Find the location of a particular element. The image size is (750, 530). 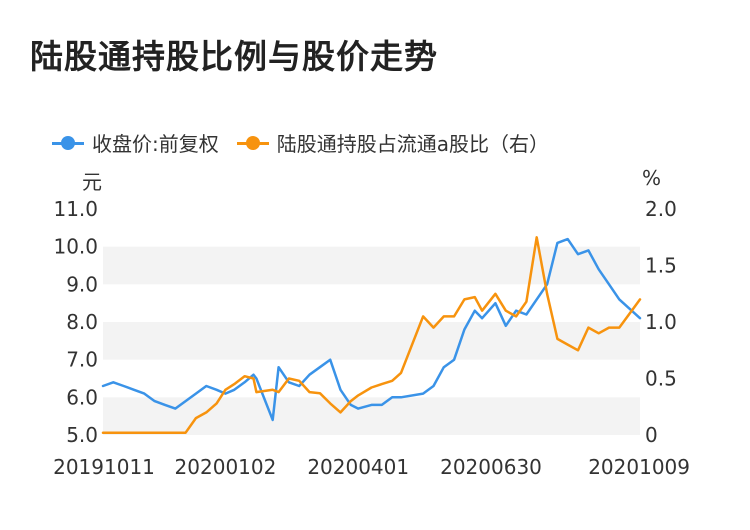

legend: 收盘价:前复权 陆股通持股占流通a股比（右） is located at coordinates (309, 142).